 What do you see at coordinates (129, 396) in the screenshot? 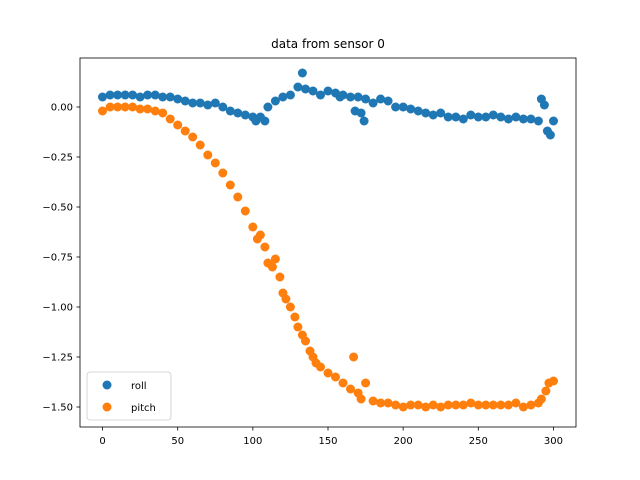
I see `legend: roll pitch` at bounding box center [129, 396].